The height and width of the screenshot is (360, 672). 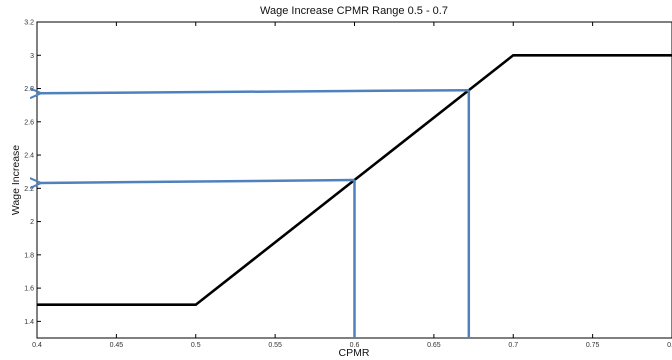 What do you see at coordinates (275, 345) in the screenshot?
I see `x-tick-label: 0.55` at bounding box center [275, 345].